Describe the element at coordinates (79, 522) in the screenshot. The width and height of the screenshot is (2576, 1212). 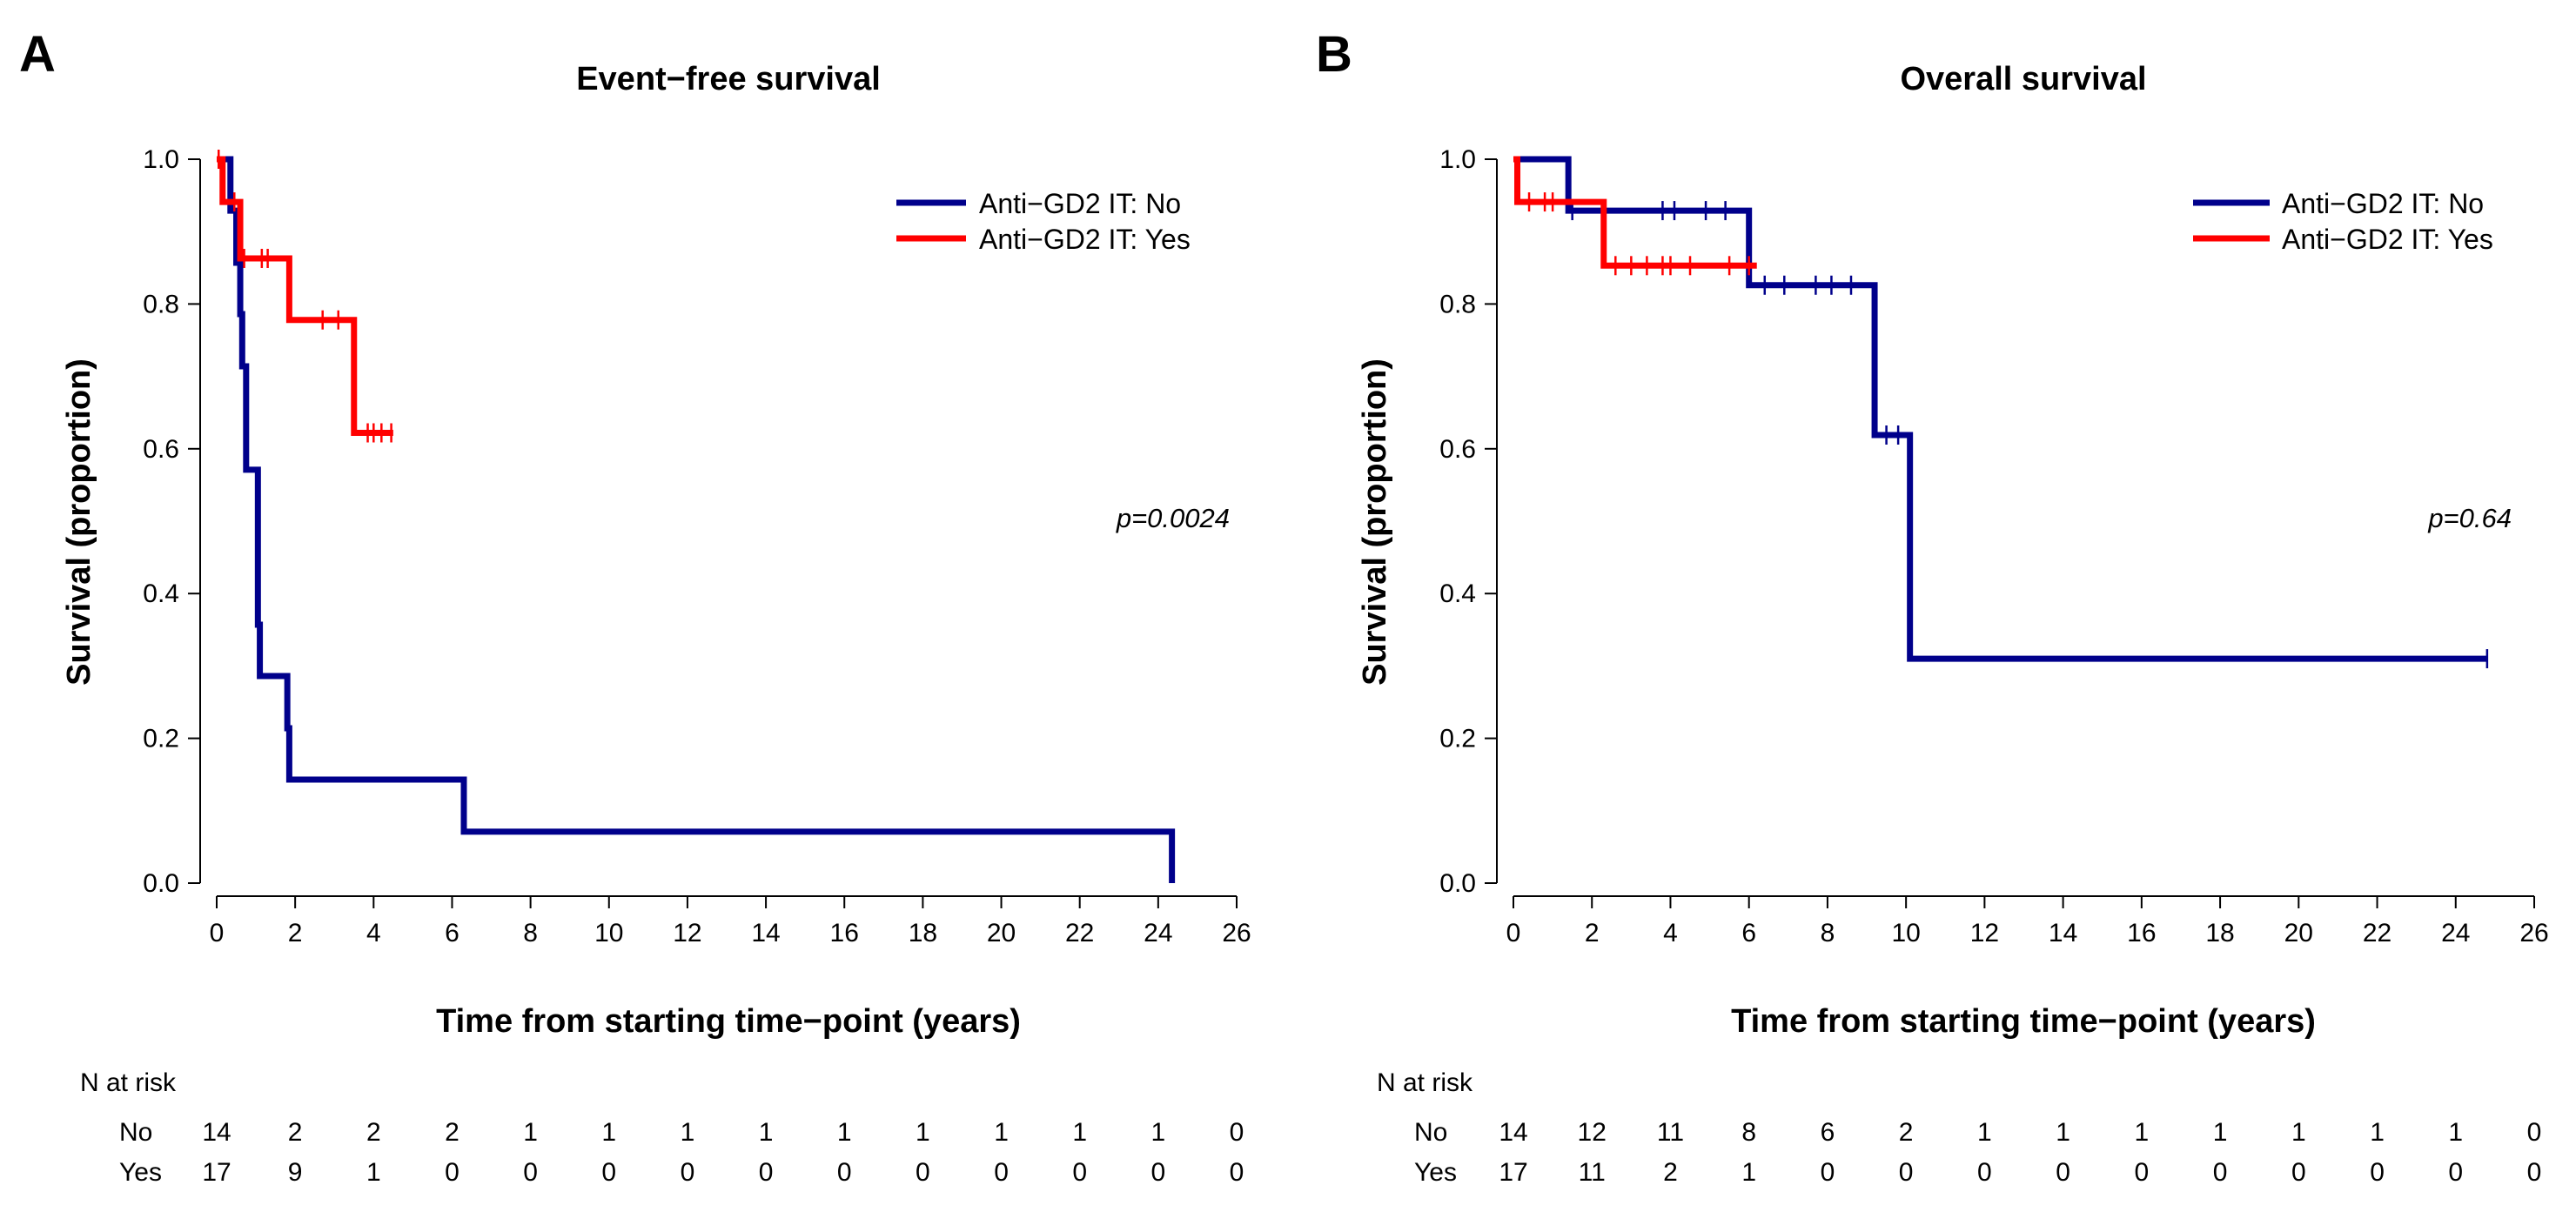
I see `panel-a-y-axis-label: Survival (proportion)` at that location.